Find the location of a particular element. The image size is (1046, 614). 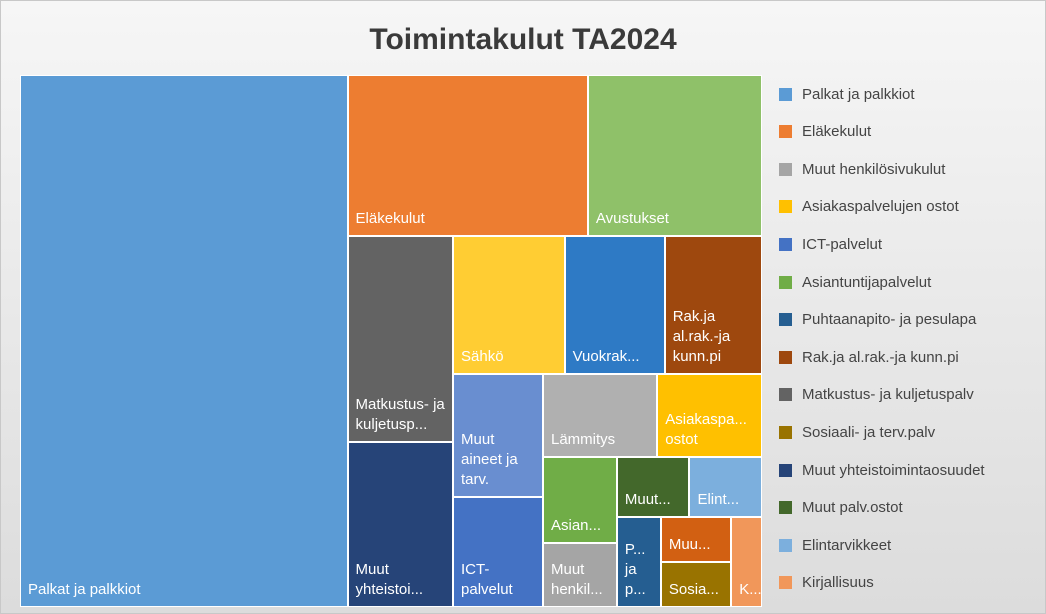

tile-label: Rak.ja al.rak.-ja kunn.pi is located at coordinates (701, 337).